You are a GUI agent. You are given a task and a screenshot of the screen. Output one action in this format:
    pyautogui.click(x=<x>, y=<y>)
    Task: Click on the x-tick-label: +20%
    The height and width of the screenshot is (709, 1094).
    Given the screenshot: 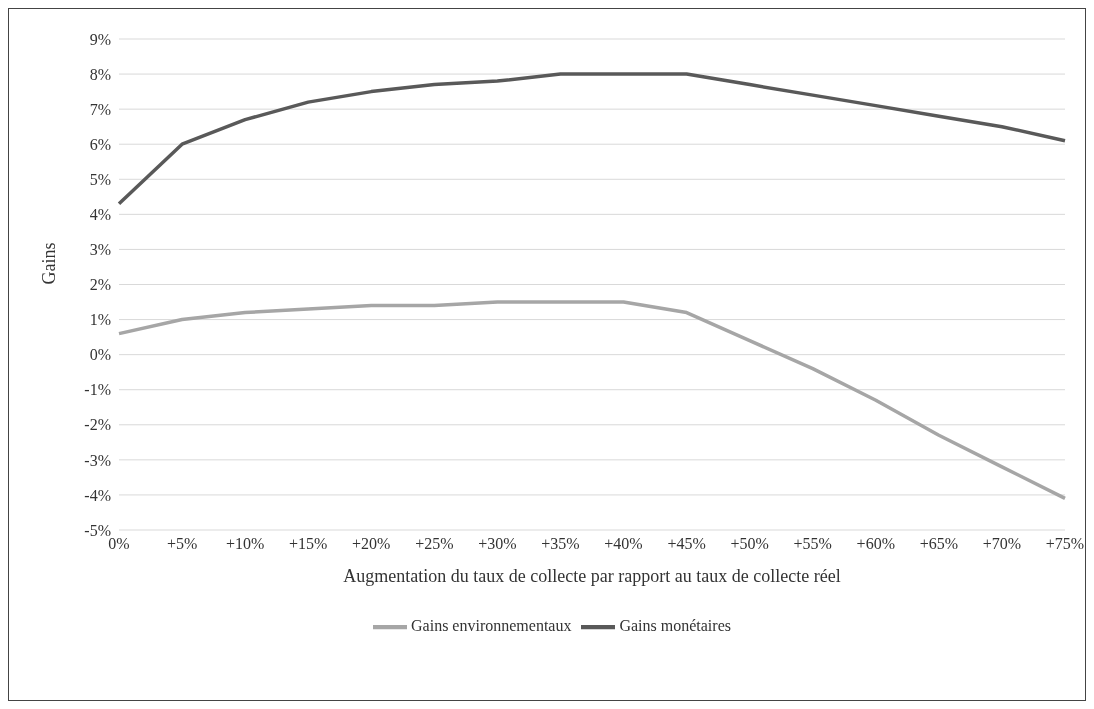 What is the action you would take?
    pyautogui.click(x=371, y=544)
    